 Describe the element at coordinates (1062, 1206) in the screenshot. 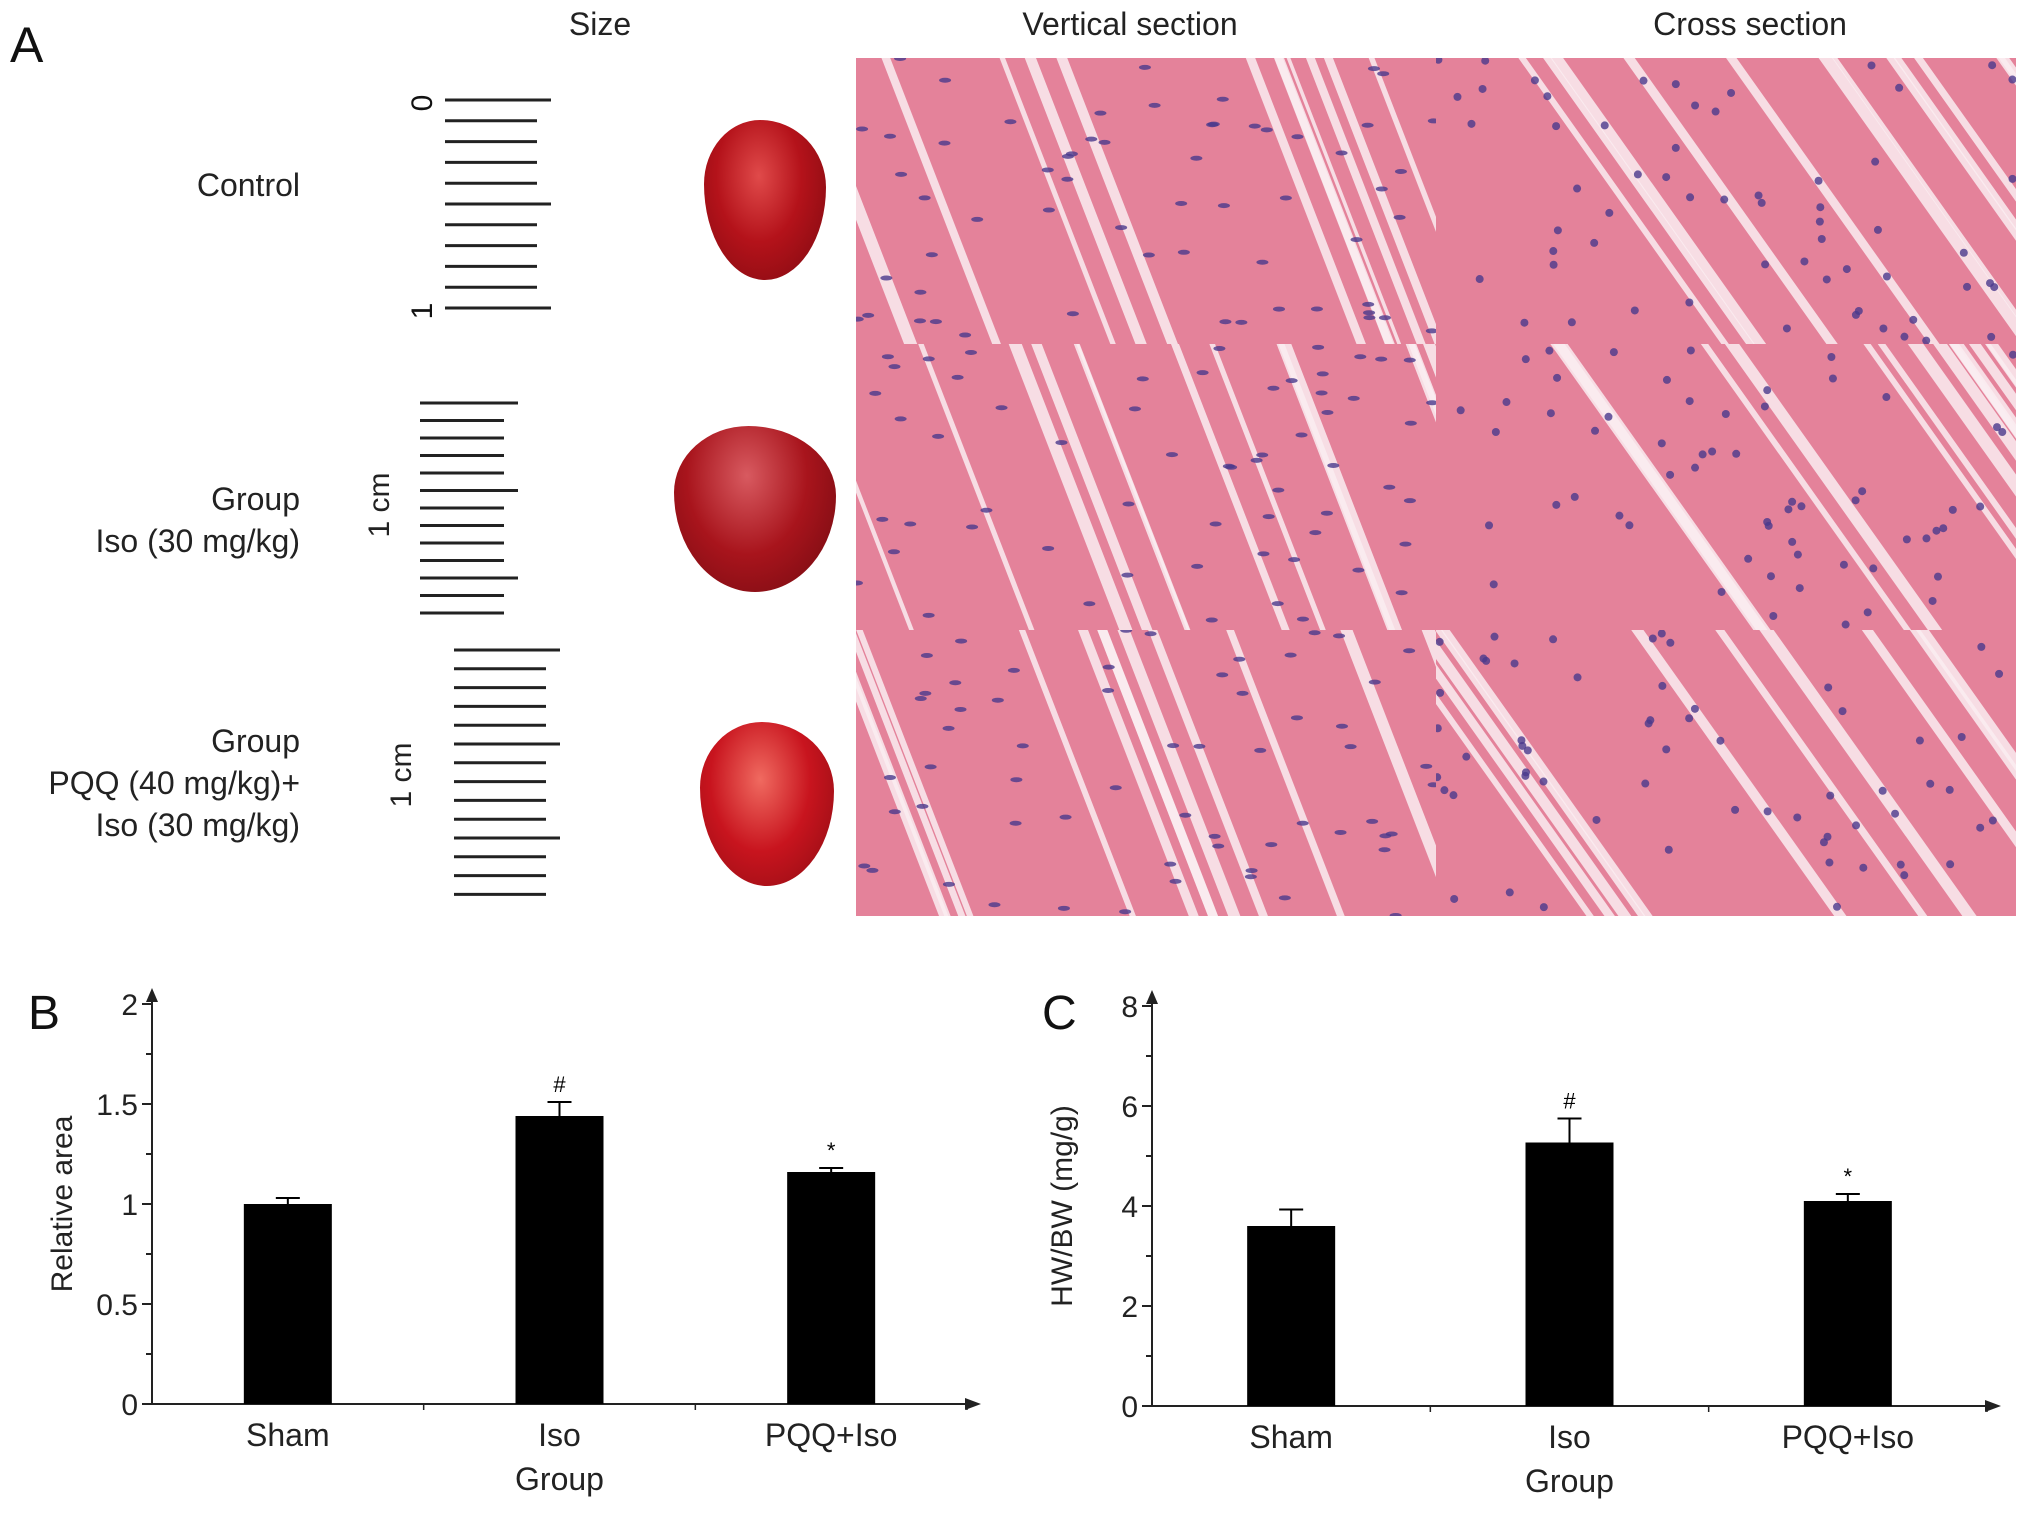

I see `y-axis-label: HW/BW (mg/g)` at that location.